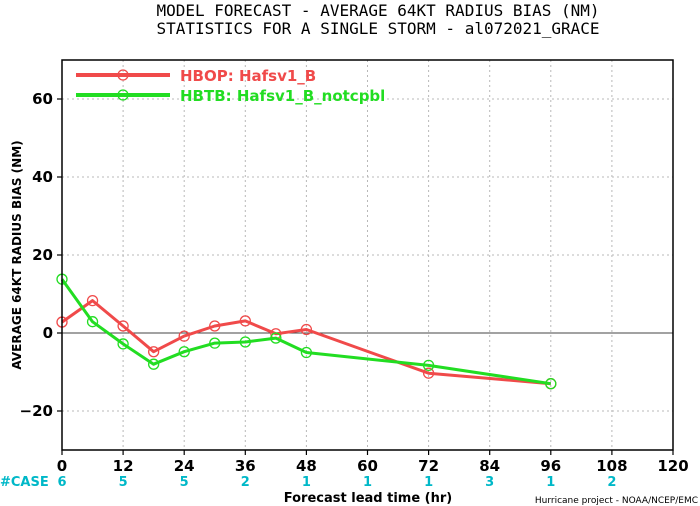  What do you see at coordinates (42, 99) in the screenshot?
I see `y-tick-label: 60` at bounding box center [42, 99].